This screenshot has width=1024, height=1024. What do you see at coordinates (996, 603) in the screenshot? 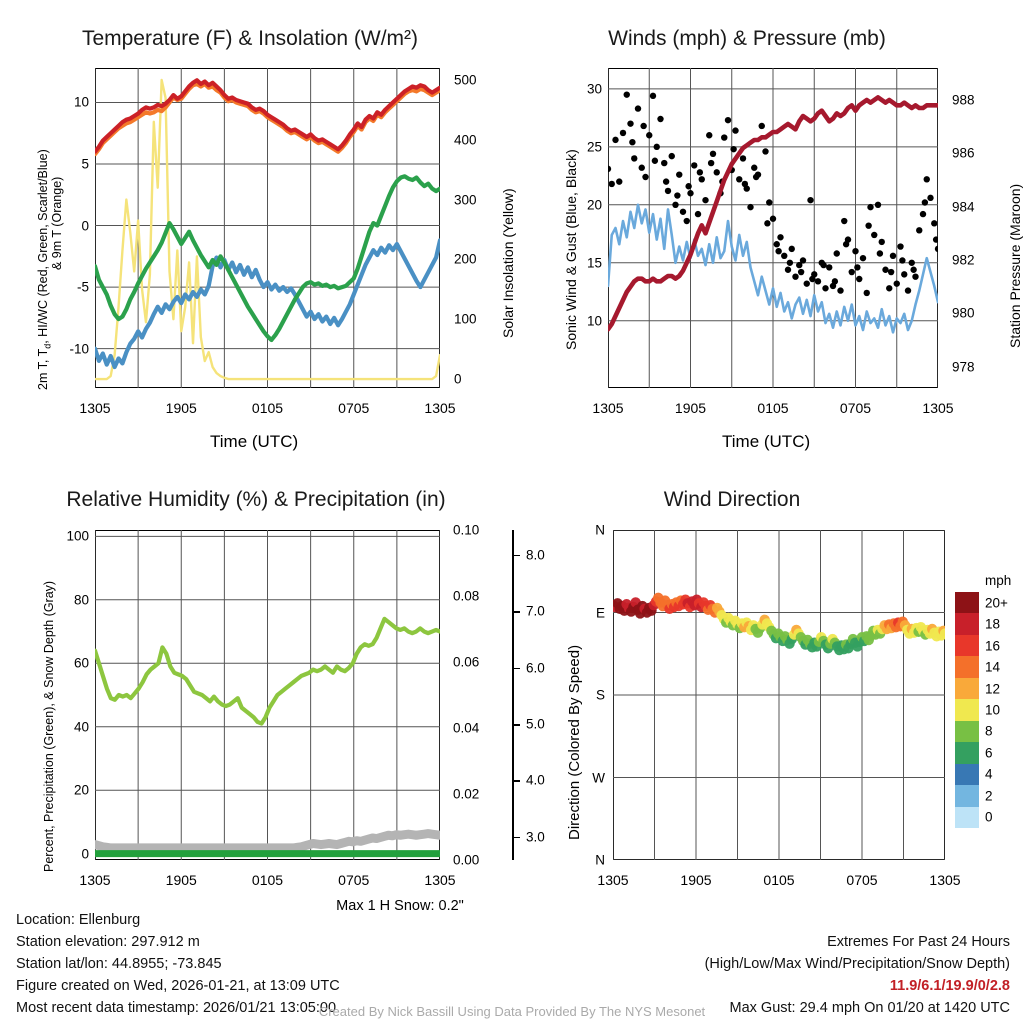
I see `colorbar-label: 20+` at bounding box center [996, 603].